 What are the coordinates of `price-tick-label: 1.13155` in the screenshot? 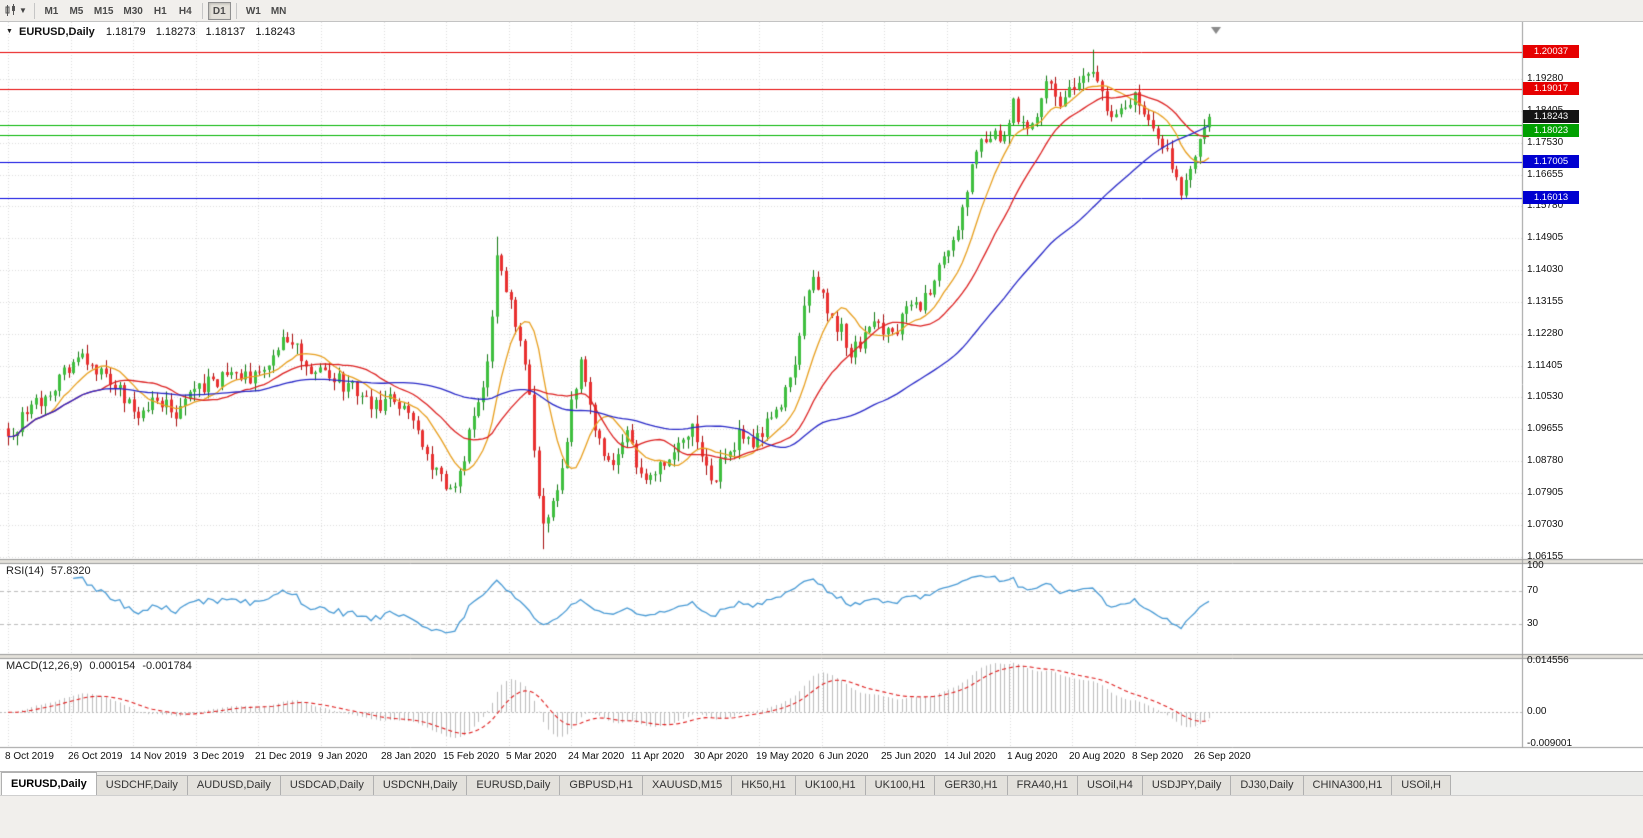 It's located at (1545, 301).